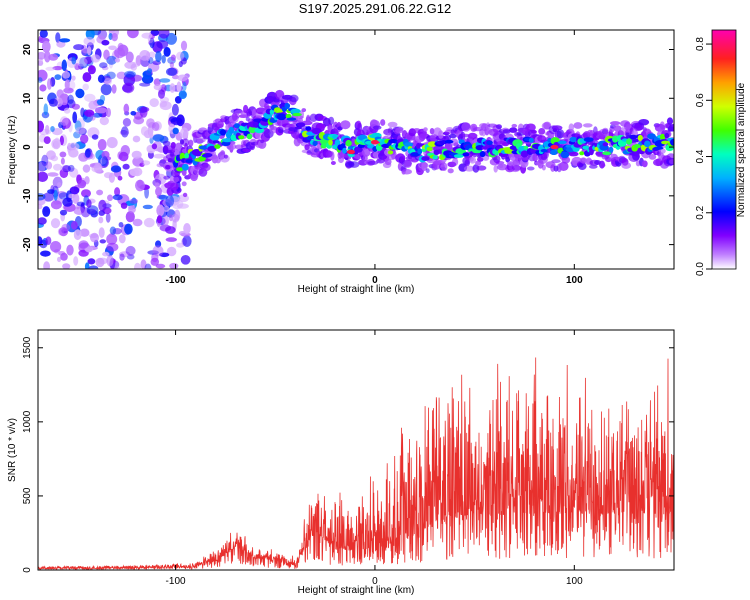  I want to click on colorbar-tick-label: 0.6, so click(700, 100).